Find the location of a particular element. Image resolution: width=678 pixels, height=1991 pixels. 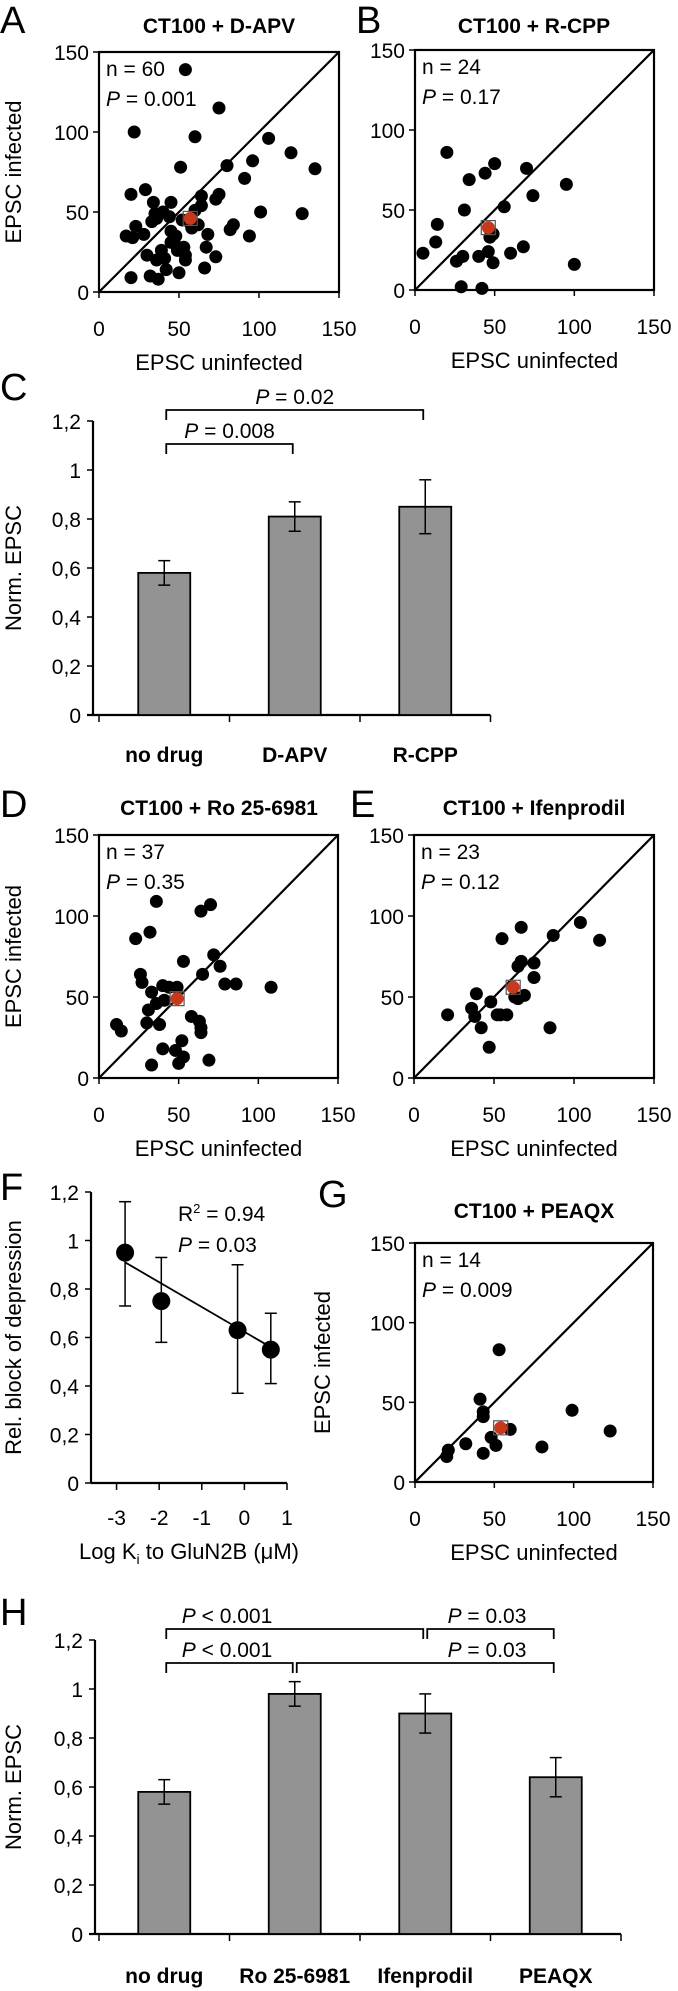

y-tick-label: 50 is located at coordinates (77, 213).